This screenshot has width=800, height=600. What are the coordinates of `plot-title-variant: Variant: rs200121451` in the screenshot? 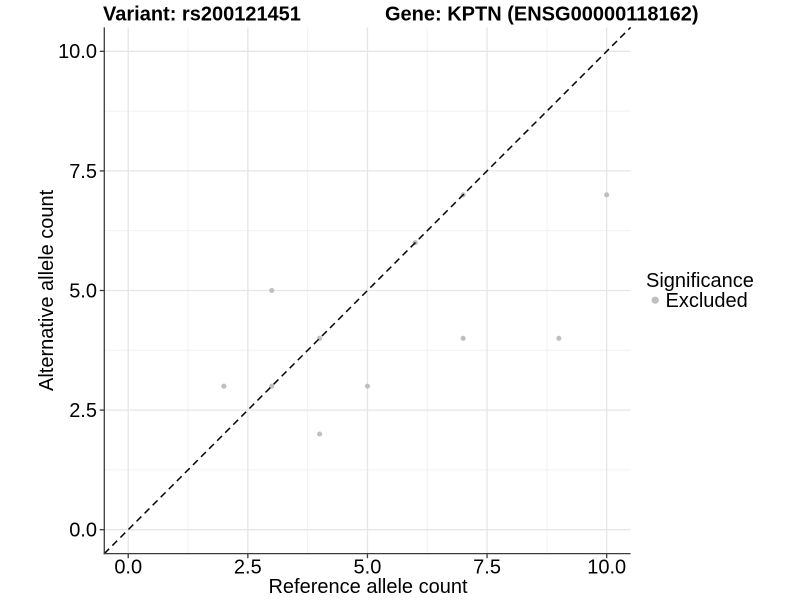 It's located at (202, 15).